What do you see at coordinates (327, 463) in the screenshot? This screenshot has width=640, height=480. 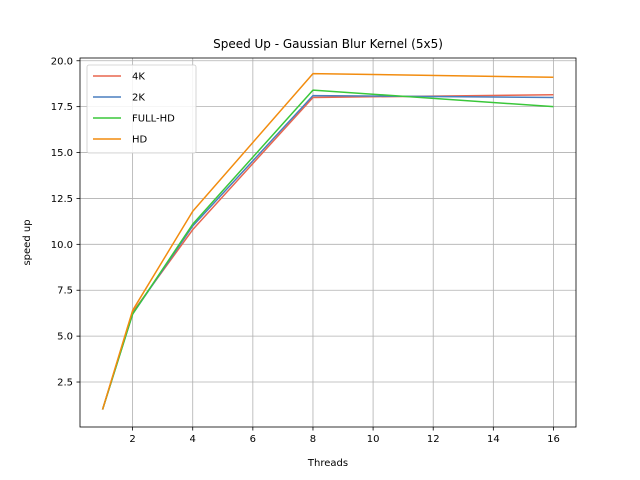 I see `x-axis-label: Threads` at bounding box center [327, 463].